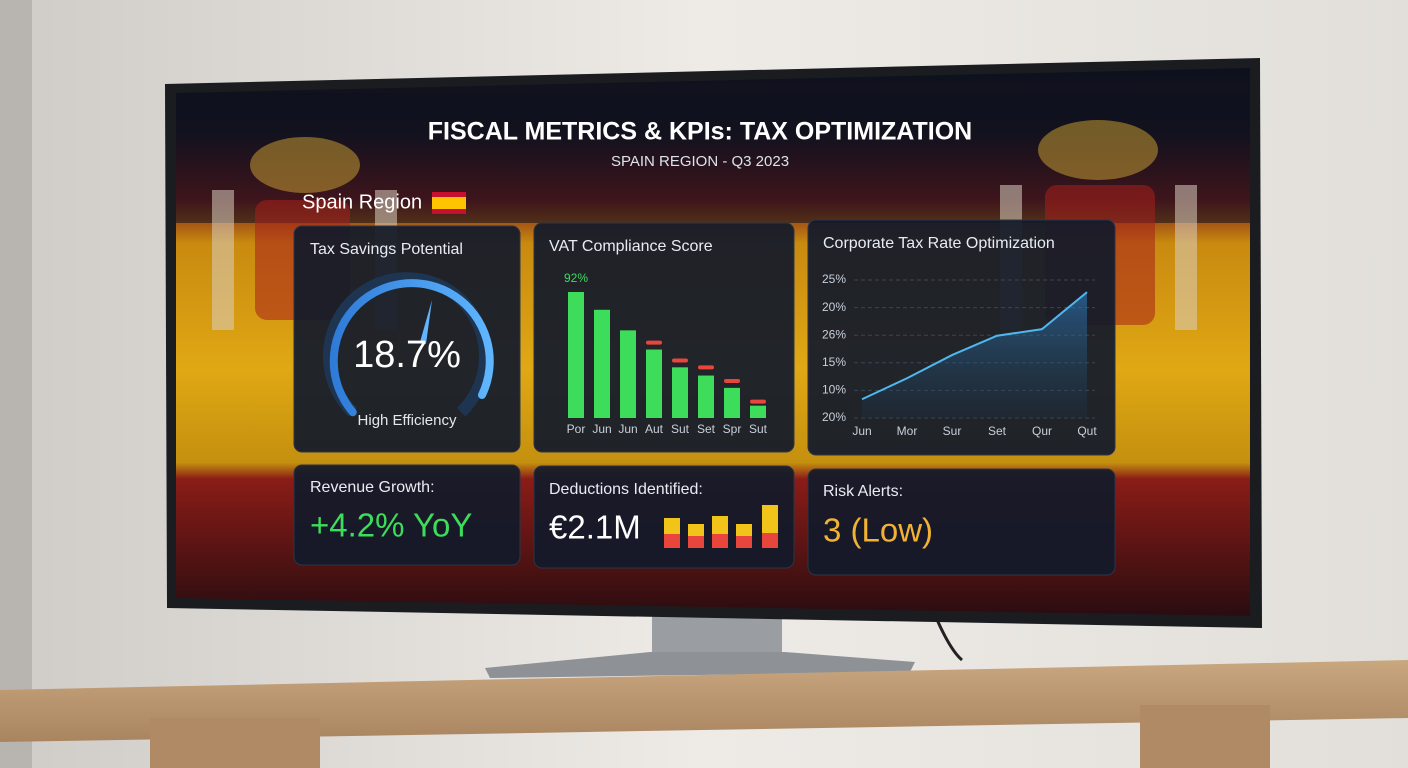  Describe the element at coordinates (974, 346) in the screenshot. I see `line` at that location.